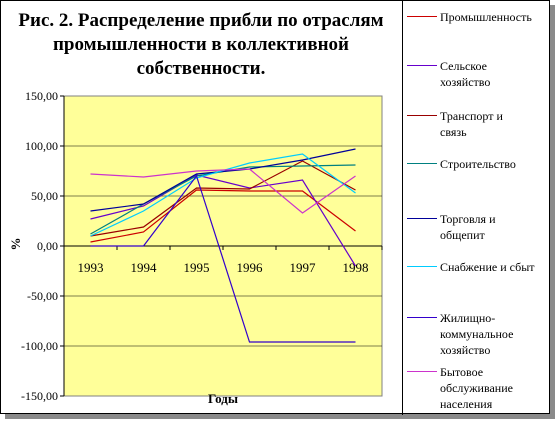 Image resolution: width=560 pixels, height=424 pixels. What do you see at coordinates (15, 244) in the screenshot?
I see `y-axis-title: %` at bounding box center [15, 244].